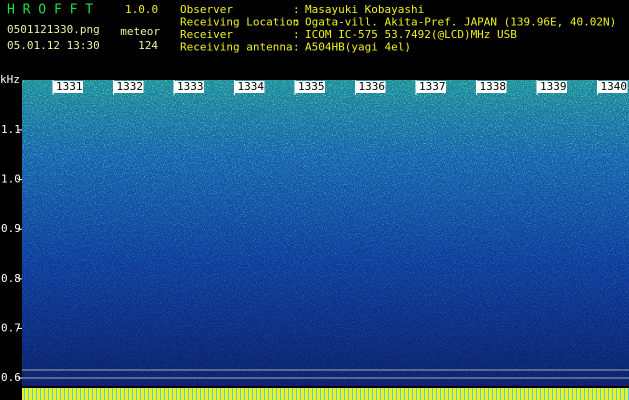  Describe the element at coordinates (11, 129) in the screenshot. I see `freq-tick-label: 1.1` at that location.